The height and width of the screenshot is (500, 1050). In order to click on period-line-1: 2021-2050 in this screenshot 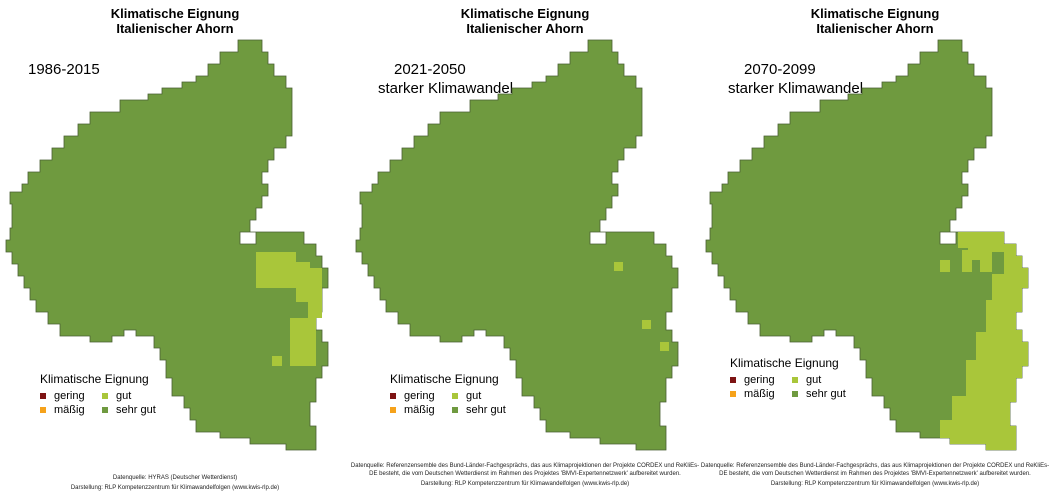, I will do `click(430, 69)`.